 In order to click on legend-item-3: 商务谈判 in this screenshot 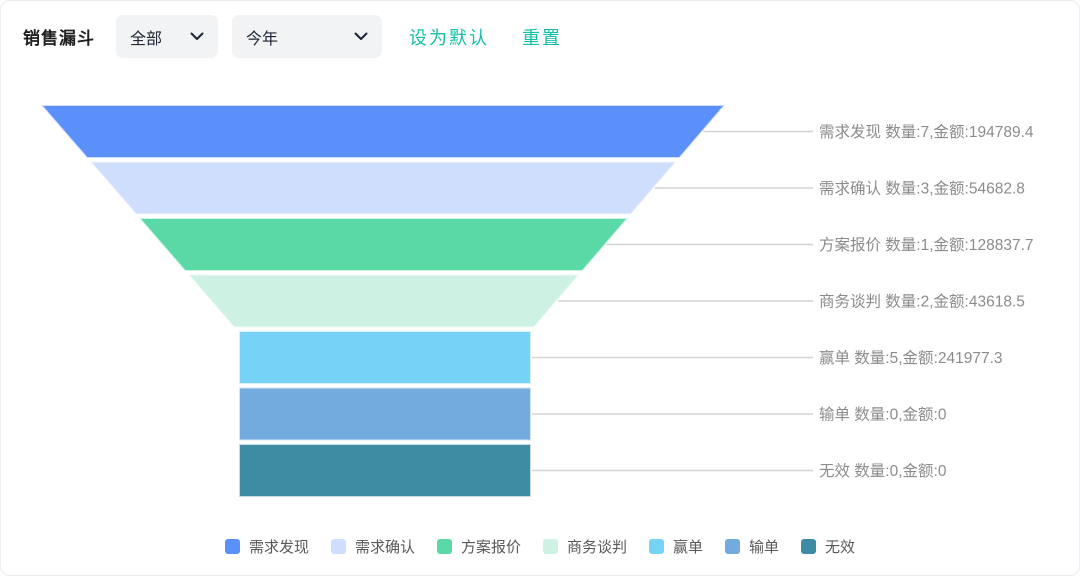, I will do `click(584, 546)`.